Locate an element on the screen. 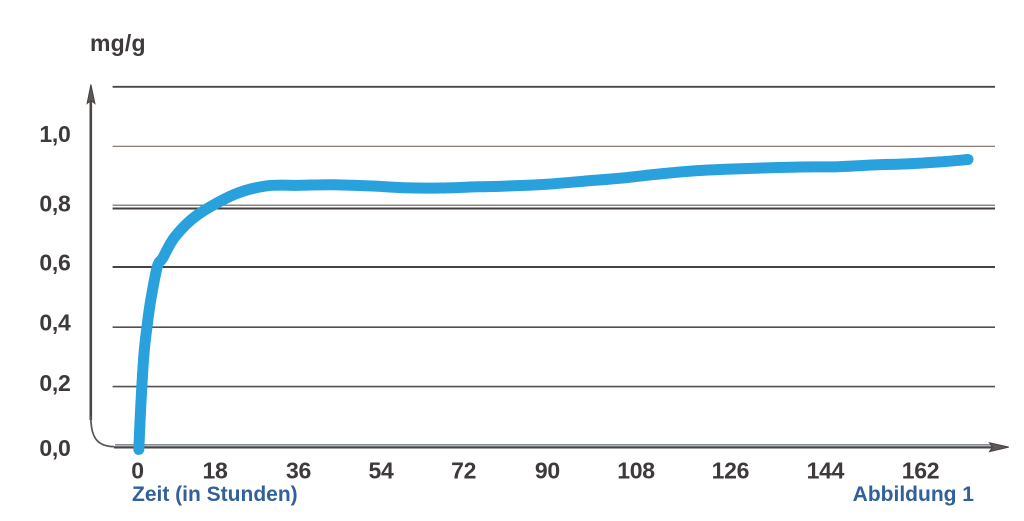 Image resolution: width=1024 pixels, height=521 pixels. y-axis-arrowhead is located at coordinates (91, 94).